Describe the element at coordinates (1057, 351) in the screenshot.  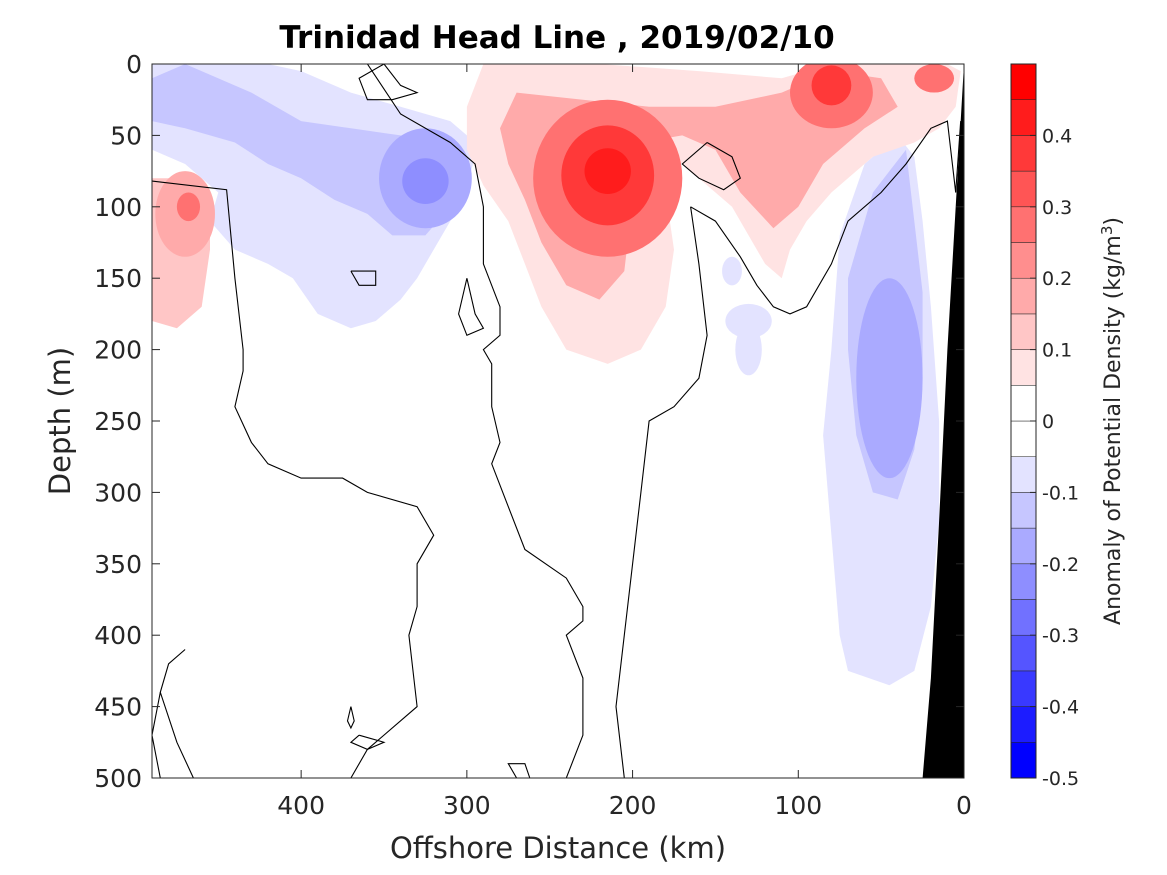
I see `colorbar-tick-label: 0.1` at that location.